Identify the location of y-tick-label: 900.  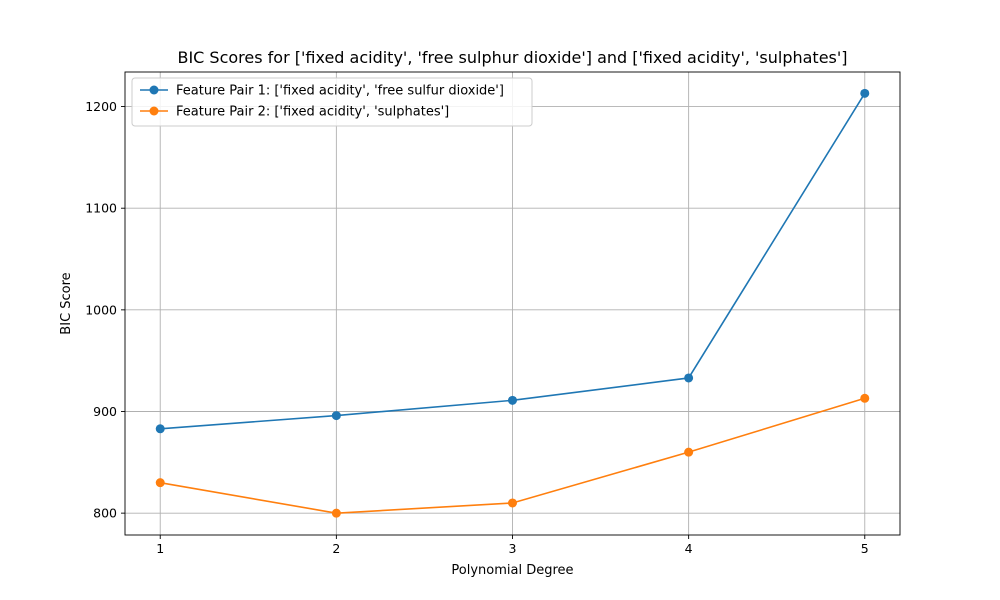
(105, 411).